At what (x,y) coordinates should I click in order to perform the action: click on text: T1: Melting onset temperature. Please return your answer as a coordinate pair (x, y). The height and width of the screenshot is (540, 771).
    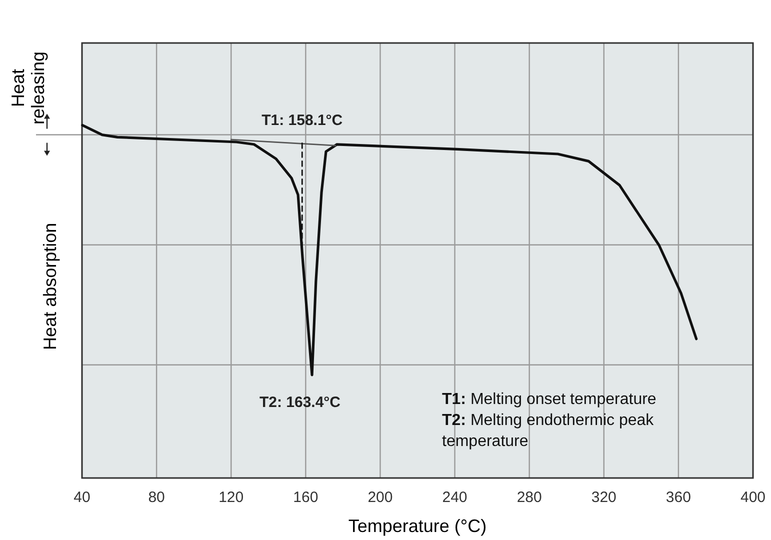
    Looking at the image, I should click on (549, 399).